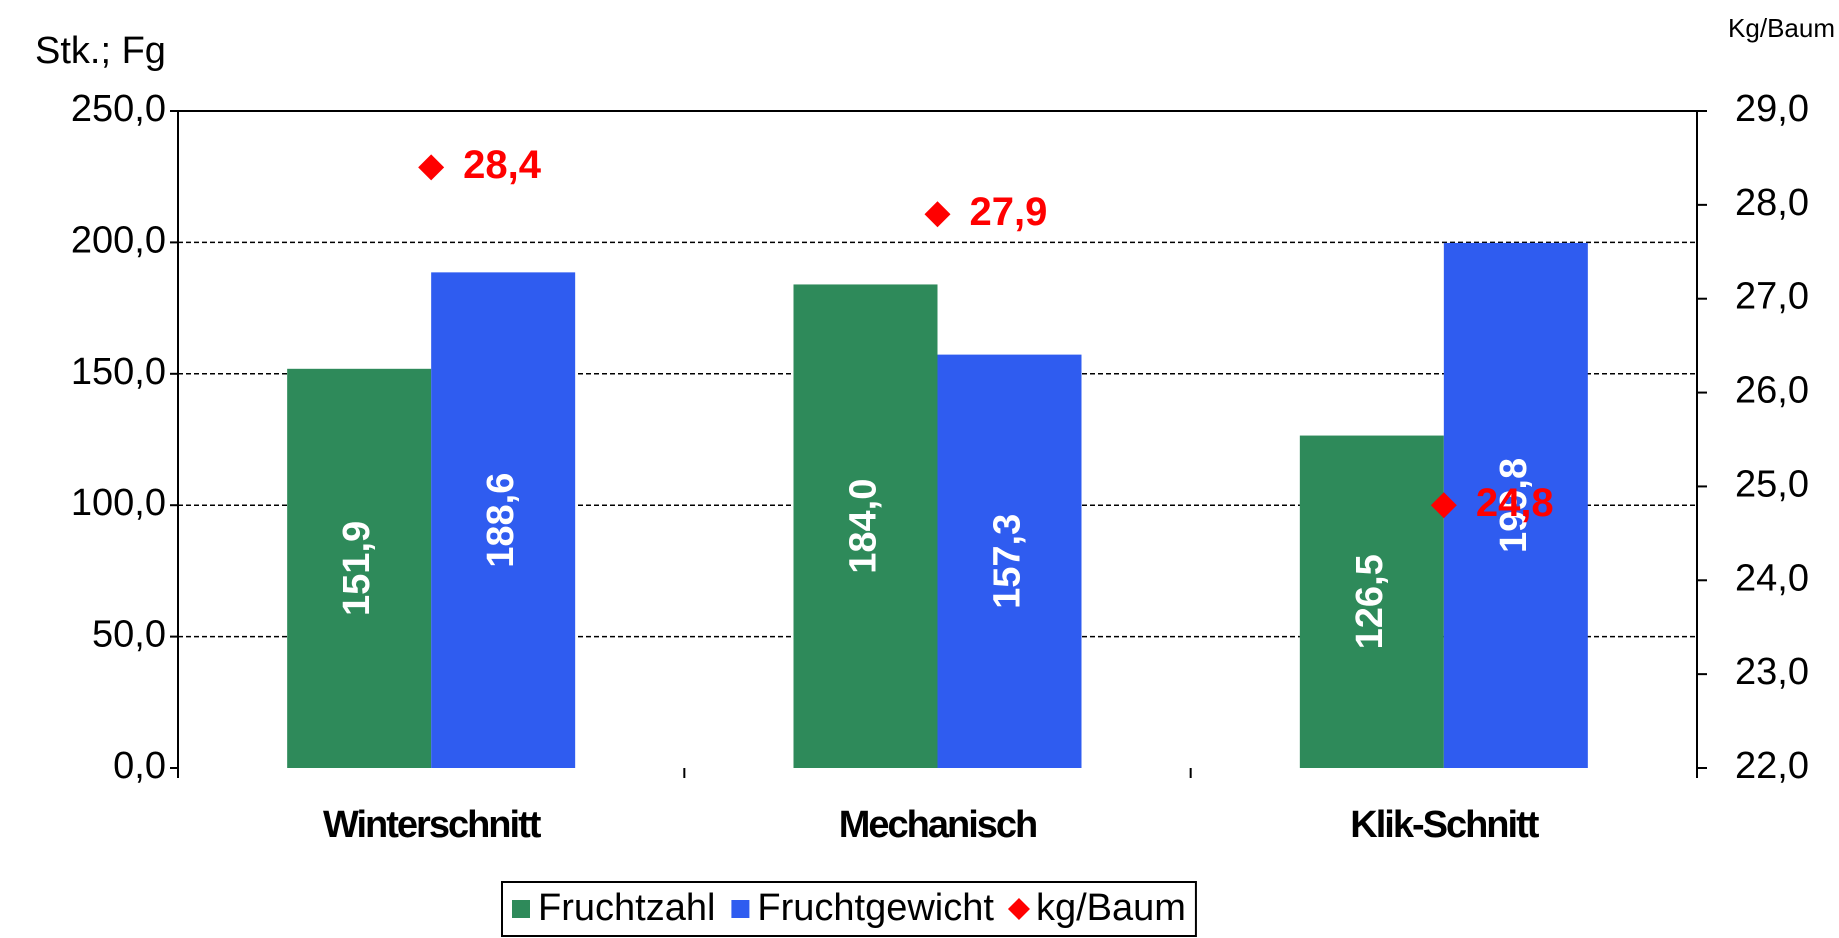 The image size is (1839, 938). What do you see at coordinates (432, 825) in the screenshot?
I see `x-tick-label: Winterschnitt` at bounding box center [432, 825].